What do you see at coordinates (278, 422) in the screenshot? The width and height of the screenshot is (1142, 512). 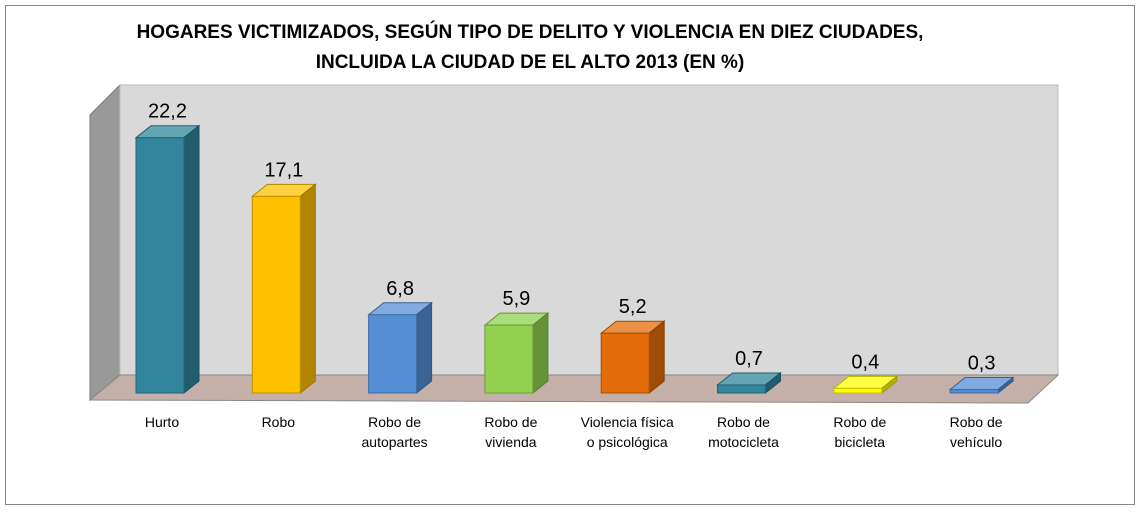 I see `x-tick-label: Robo` at bounding box center [278, 422].